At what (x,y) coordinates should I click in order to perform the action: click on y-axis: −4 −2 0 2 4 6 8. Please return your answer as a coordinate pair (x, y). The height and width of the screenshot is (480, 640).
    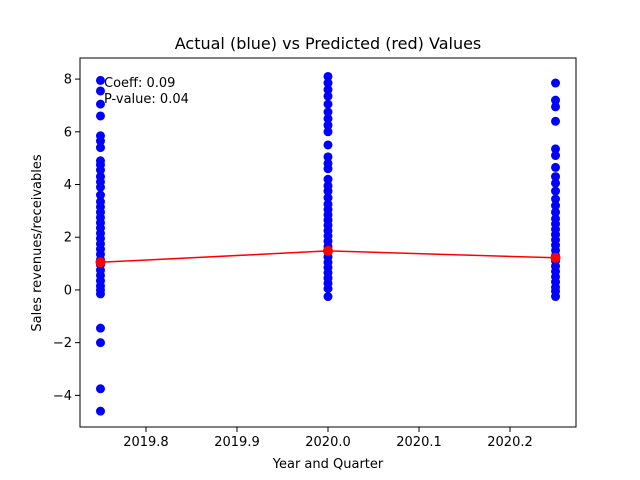
    Looking at the image, I should click on (66, 238).